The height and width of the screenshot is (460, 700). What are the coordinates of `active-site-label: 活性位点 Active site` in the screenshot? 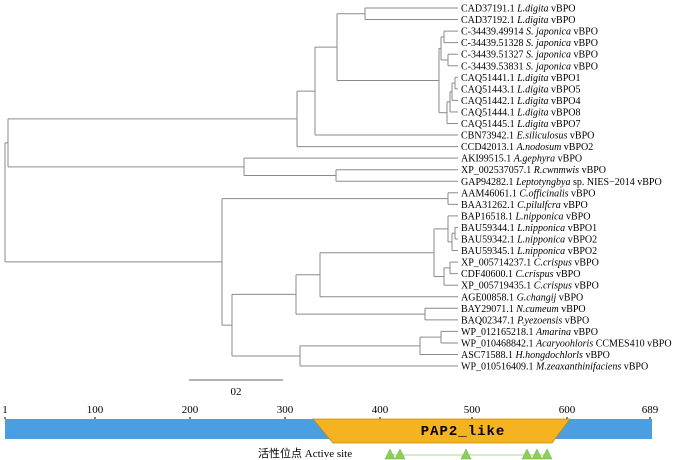 It's located at (305, 453).